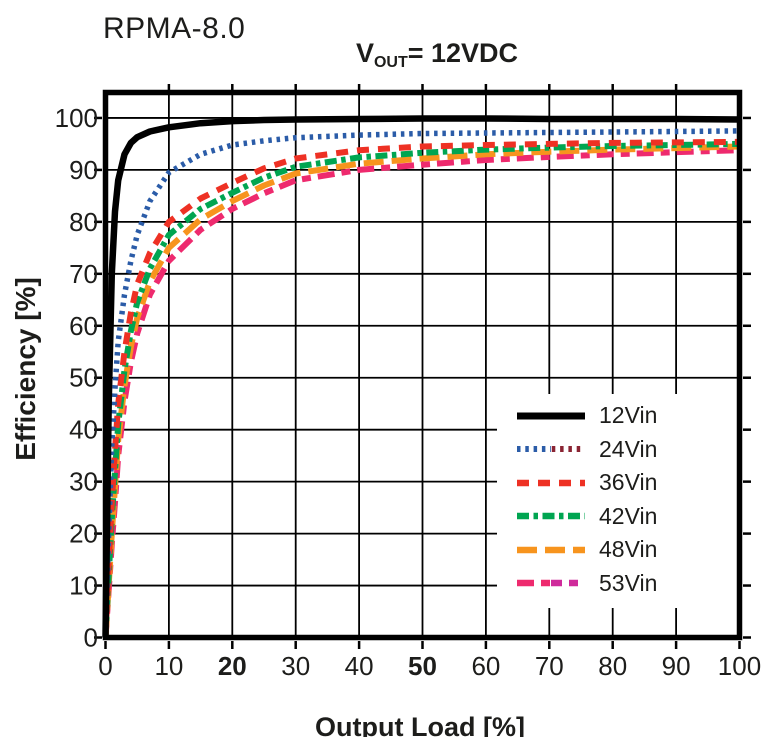 The height and width of the screenshot is (737, 764). I want to click on legend-label: 24Vin, so click(628, 448).